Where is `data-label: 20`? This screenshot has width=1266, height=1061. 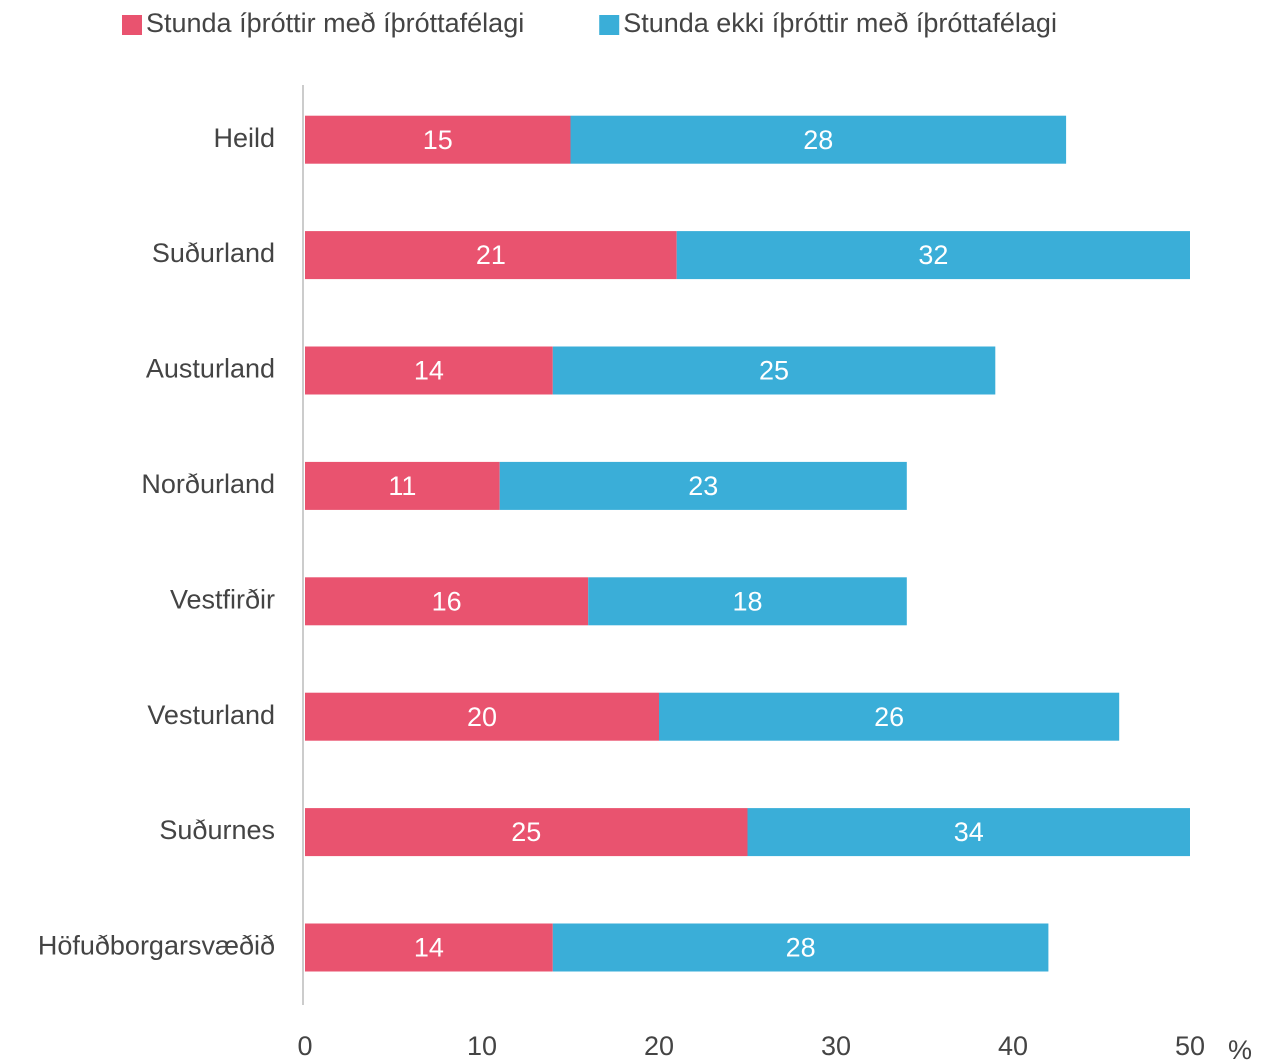 data-label: 20 is located at coordinates (482, 717).